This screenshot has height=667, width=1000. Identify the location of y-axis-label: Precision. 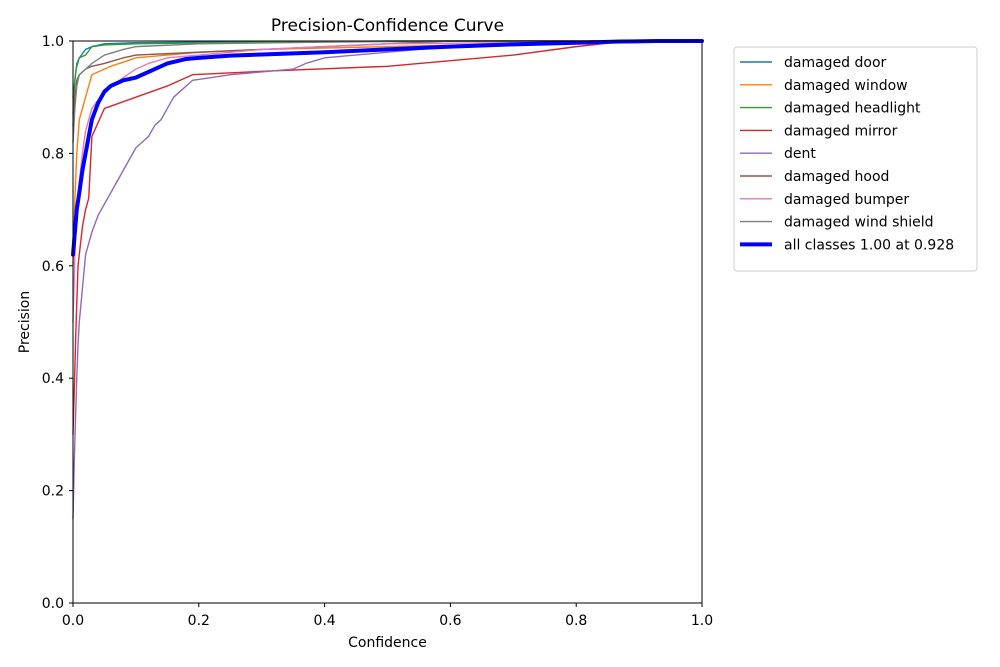
(25, 322).